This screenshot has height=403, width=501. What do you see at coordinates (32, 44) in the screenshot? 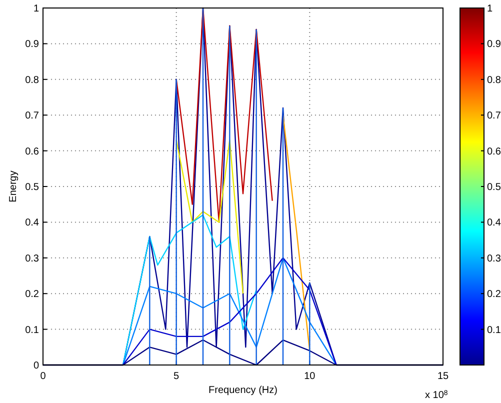
I see `y-tick-label: 0.9` at bounding box center [32, 44].